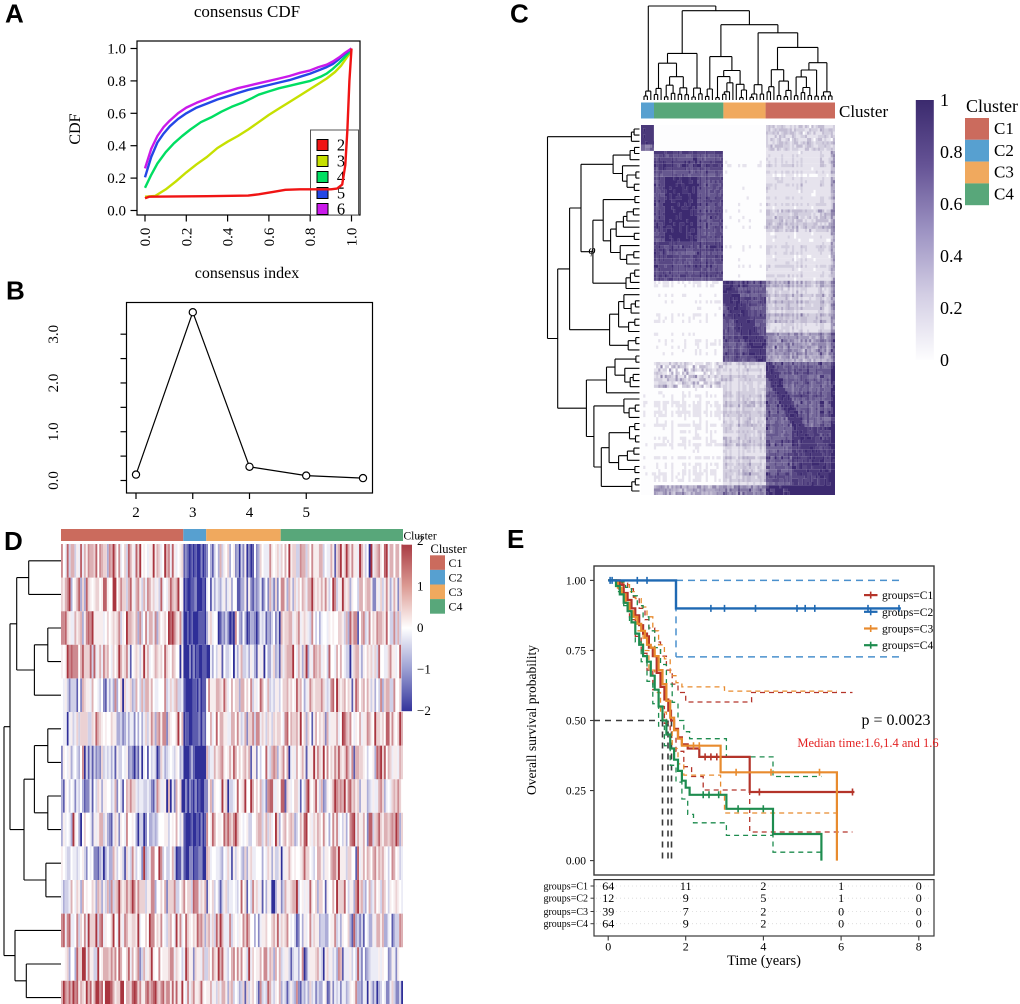  I want to click on svg-text: Overall survival probability, so click(531, 720).